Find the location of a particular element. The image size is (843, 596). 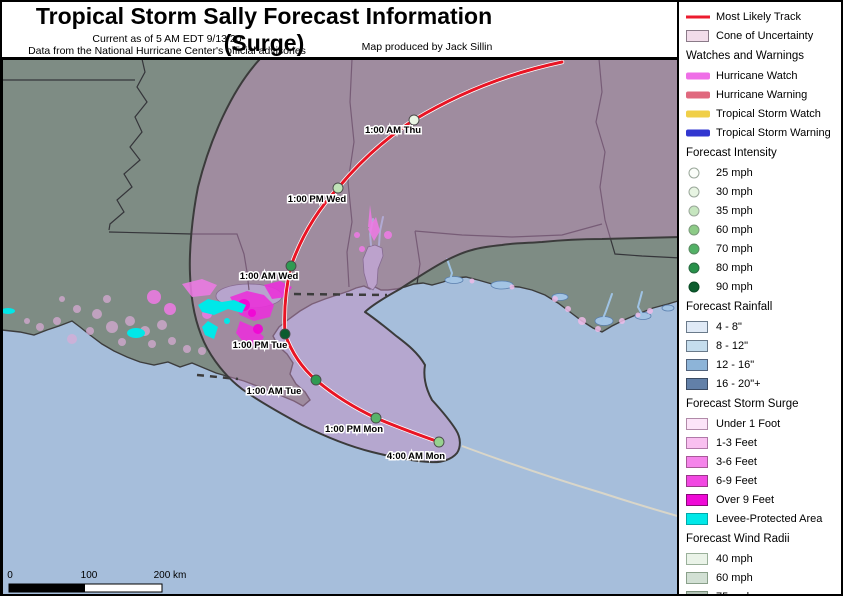

legend-item-most-likely-track: Most Likely Track is located at coordinates (763, 16).